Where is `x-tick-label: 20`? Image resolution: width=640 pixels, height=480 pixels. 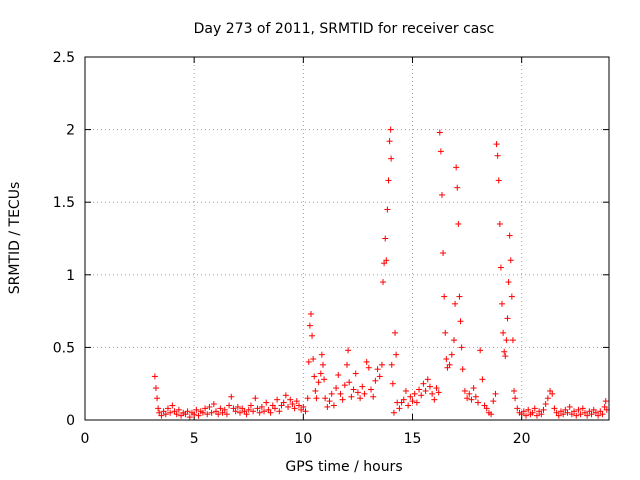 x-tick-label: 20 is located at coordinates (522, 439).